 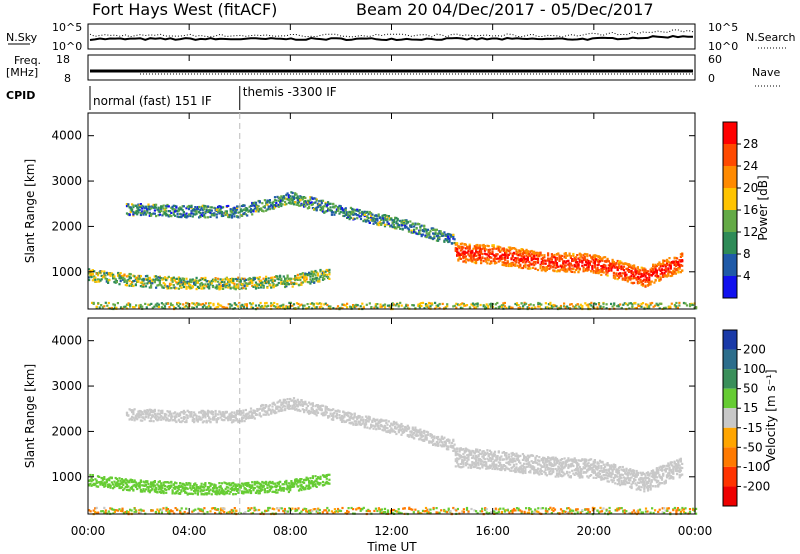 What do you see at coordinates (391, 33) in the screenshot?
I see `nsearch-trace` at bounding box center [391, 33].